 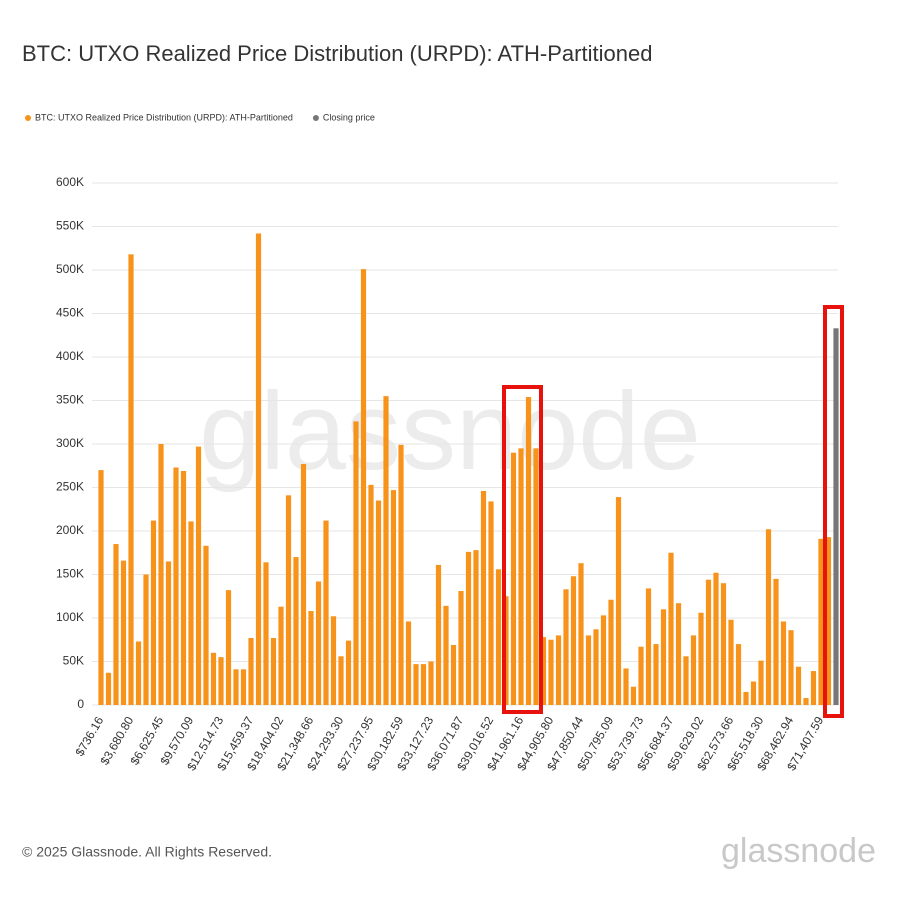 What do you see at coordinates (798, 851) in the screenshot?
I see `logo: glassnode` at bounding box center [798, 851].